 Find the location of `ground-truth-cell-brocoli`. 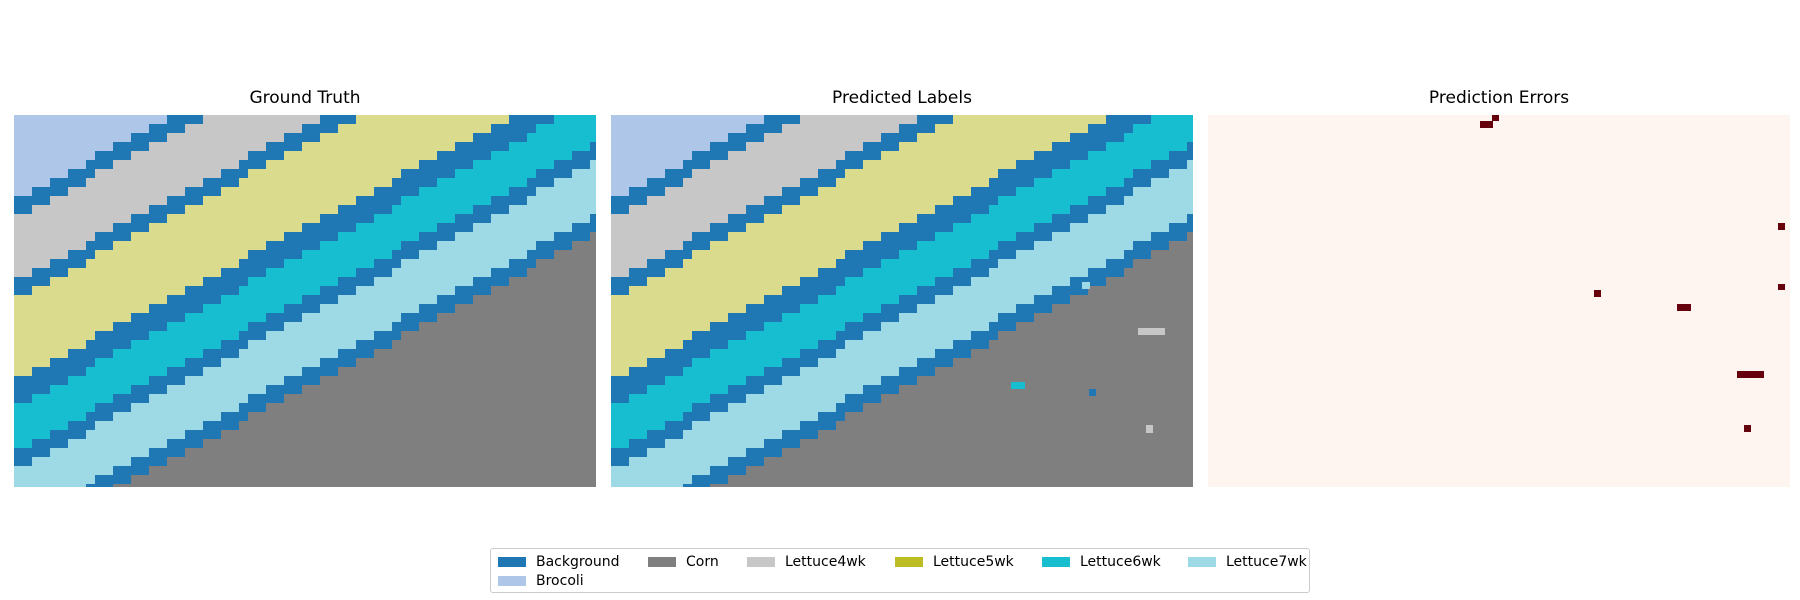

ground-truth-cell-brocoli is located at coordinates (50, 165).